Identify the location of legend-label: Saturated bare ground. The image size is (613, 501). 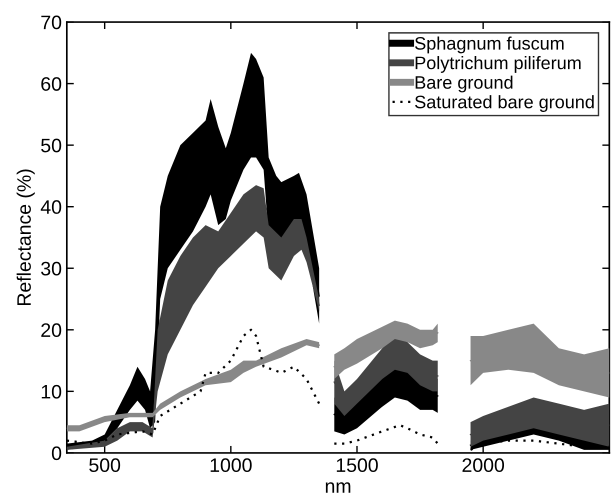
(504, 103).